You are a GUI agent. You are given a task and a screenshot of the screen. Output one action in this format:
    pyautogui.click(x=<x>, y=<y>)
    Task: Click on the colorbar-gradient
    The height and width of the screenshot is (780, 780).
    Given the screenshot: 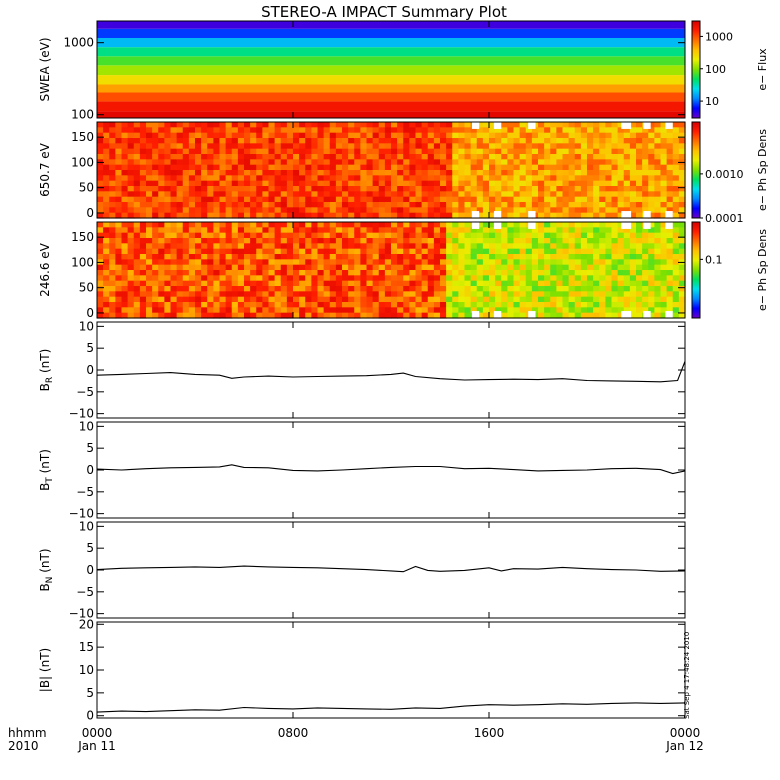 What is the action you would take?
    pyautogui.click(x=696, y=69)
    